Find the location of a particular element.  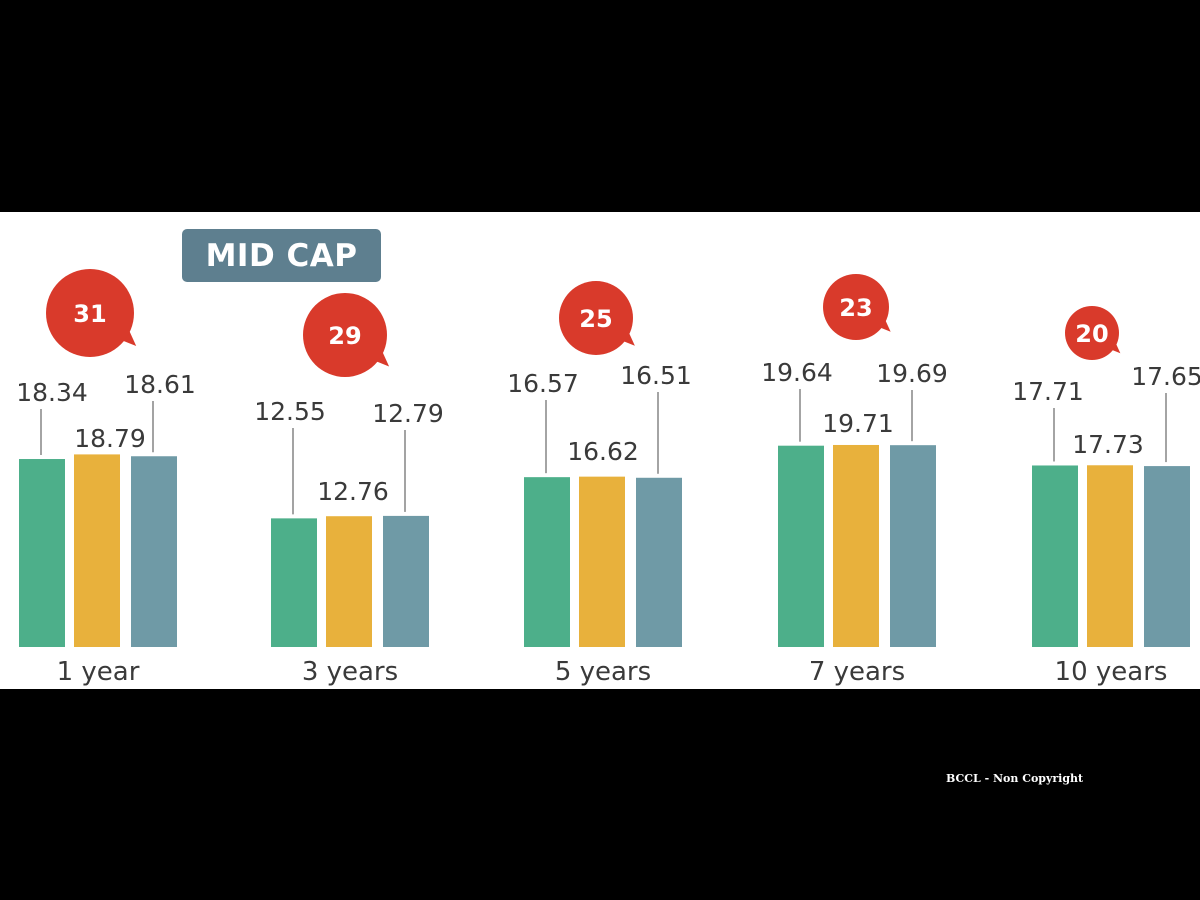

data-label: 17.65 is located at coordinates (1165, 376).